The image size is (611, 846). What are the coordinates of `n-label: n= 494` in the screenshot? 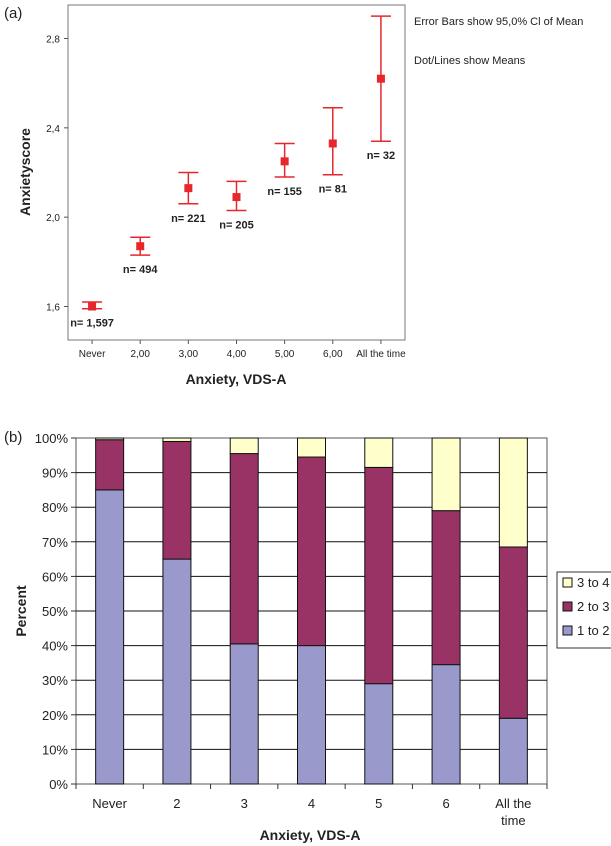 It's located at (140, 270).